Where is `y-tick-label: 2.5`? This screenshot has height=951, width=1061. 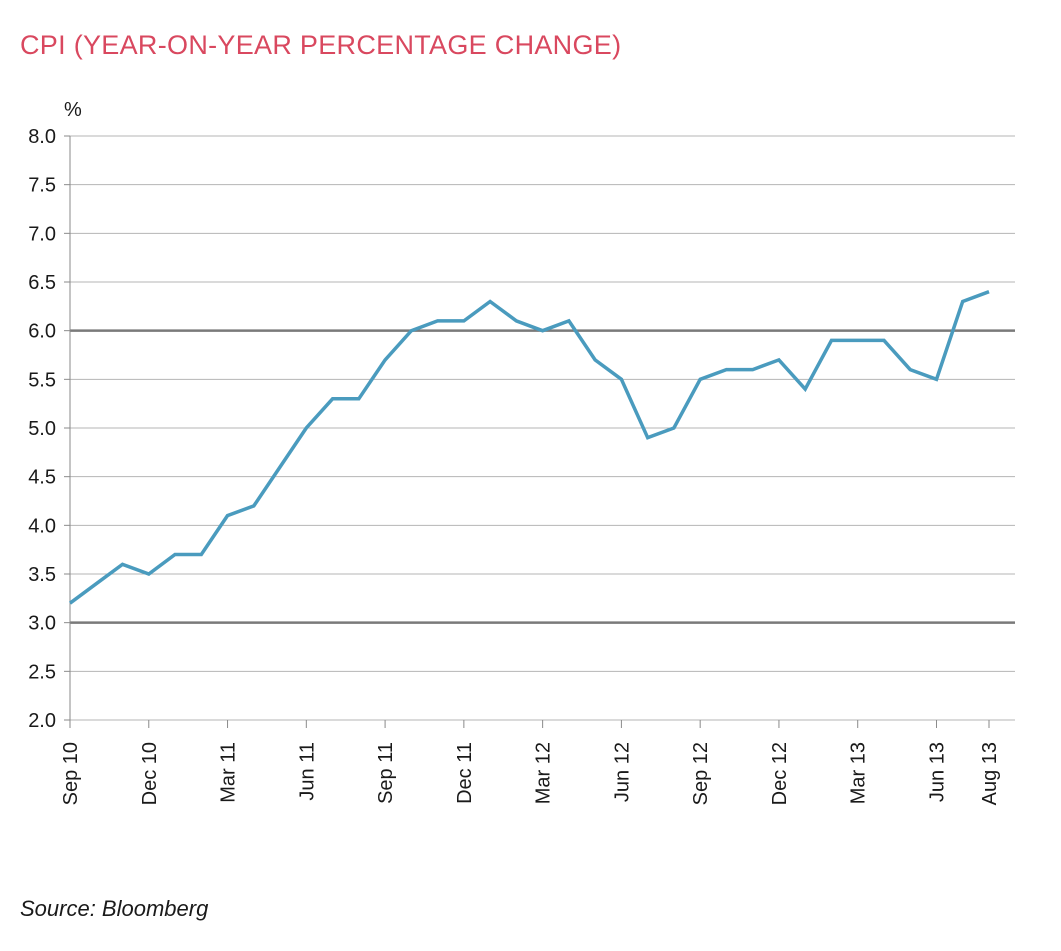
y-tick-label: 2.5 is located at coordinates (42, 672).